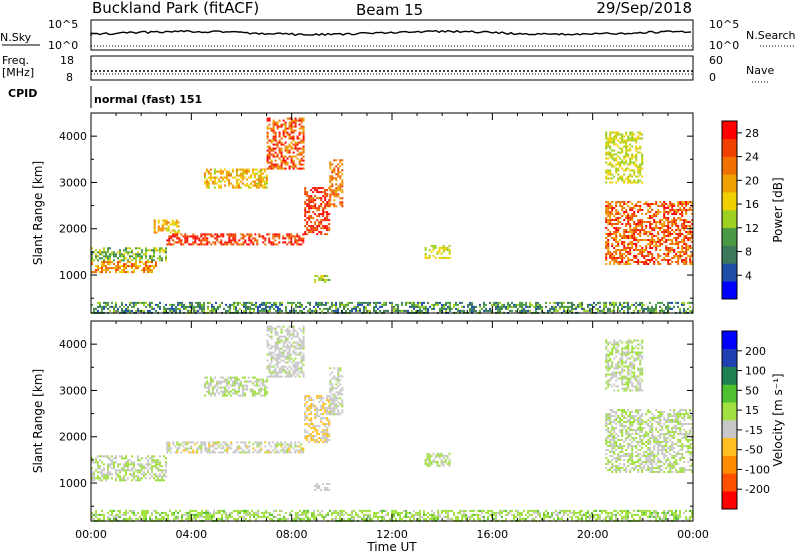 This screenshot has width=800, height=559. Describe the element at coordinates (752, 157) in the screenshot. I see `power-colorbar-tick-label: 24` at that location.